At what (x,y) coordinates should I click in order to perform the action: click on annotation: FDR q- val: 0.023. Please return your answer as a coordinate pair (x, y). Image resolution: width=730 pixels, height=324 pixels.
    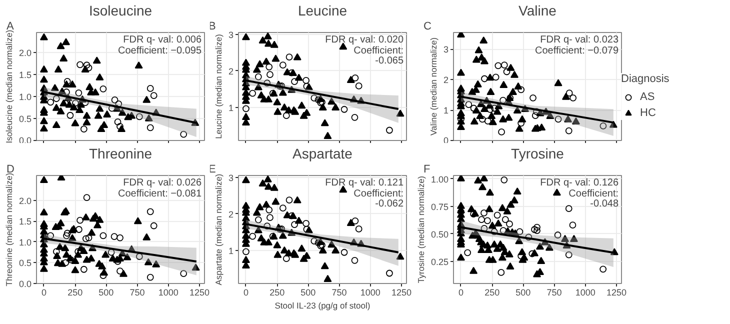
    Looking at the image, I should click on (579, 40).